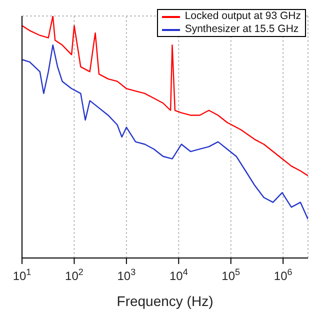  I want to click on x-tick-label: 10$^{4}$, so click(178, 275).